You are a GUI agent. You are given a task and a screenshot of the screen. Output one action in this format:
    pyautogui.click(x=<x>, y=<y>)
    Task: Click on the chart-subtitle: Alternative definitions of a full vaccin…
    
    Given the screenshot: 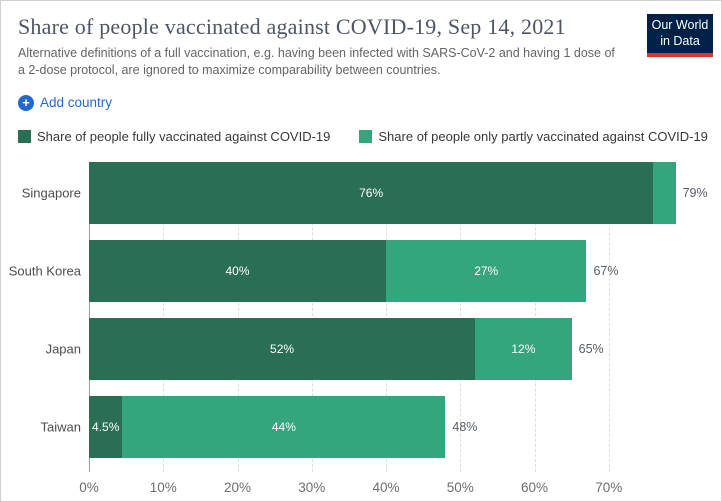 What is the action you would take?
    pyautogui.click(x=316, y=61)
    